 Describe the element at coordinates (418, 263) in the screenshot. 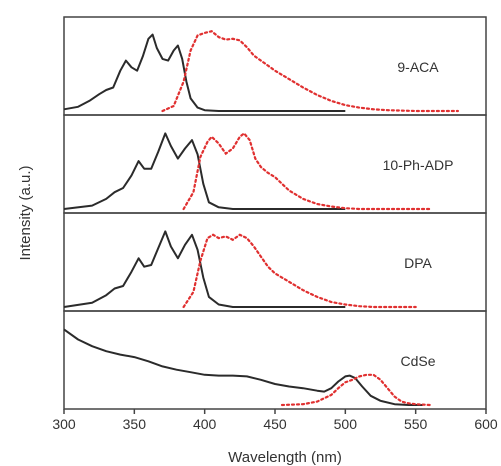

I see `panel-label-3: DPA` at that location.